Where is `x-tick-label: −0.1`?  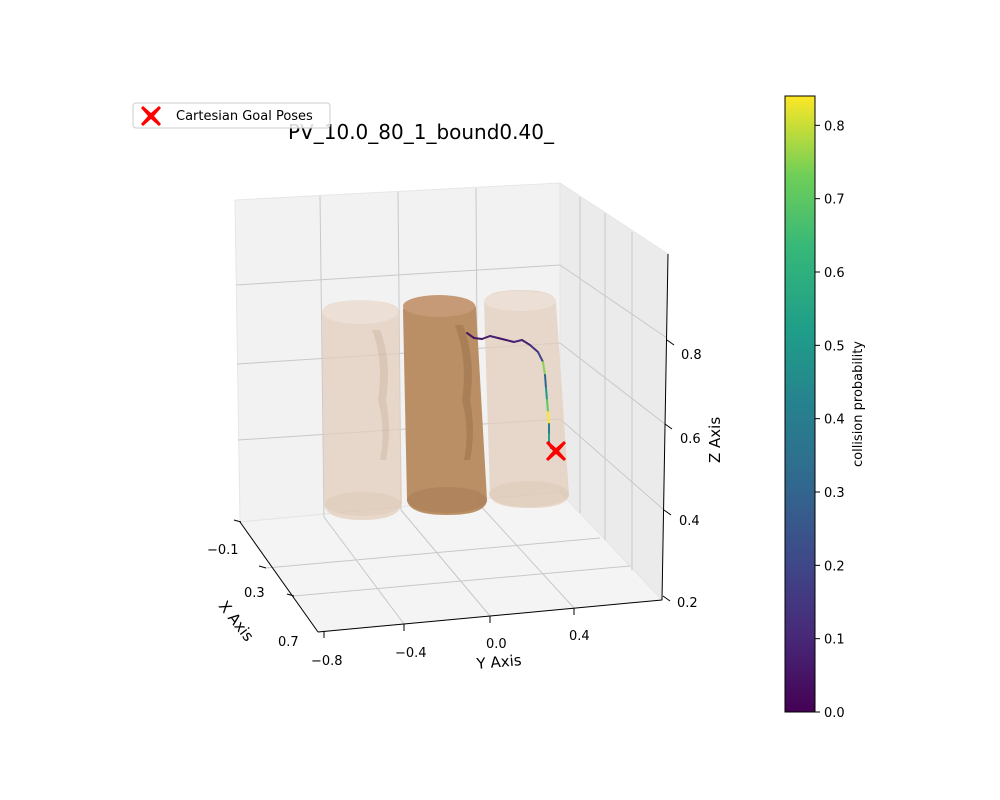 x-tick-label: −0.1 is located at coordinates (223, 550).